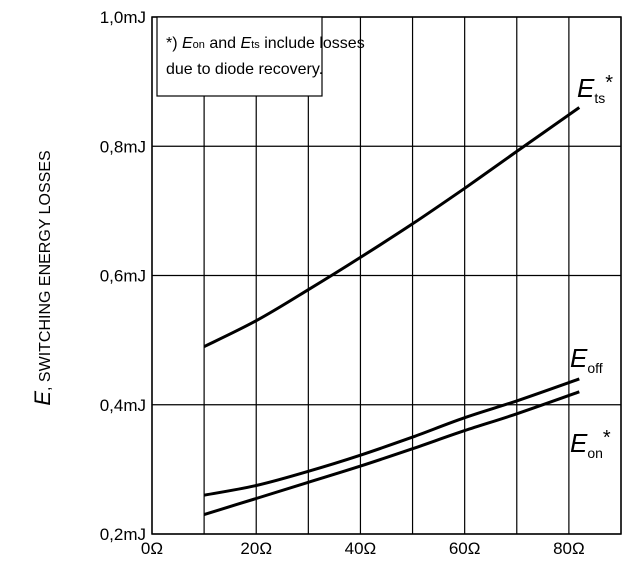 Image resolution: width=629 pixels, height=565 pixels. I want to click on x-tick-label: 80Ω, so click(569, 548).